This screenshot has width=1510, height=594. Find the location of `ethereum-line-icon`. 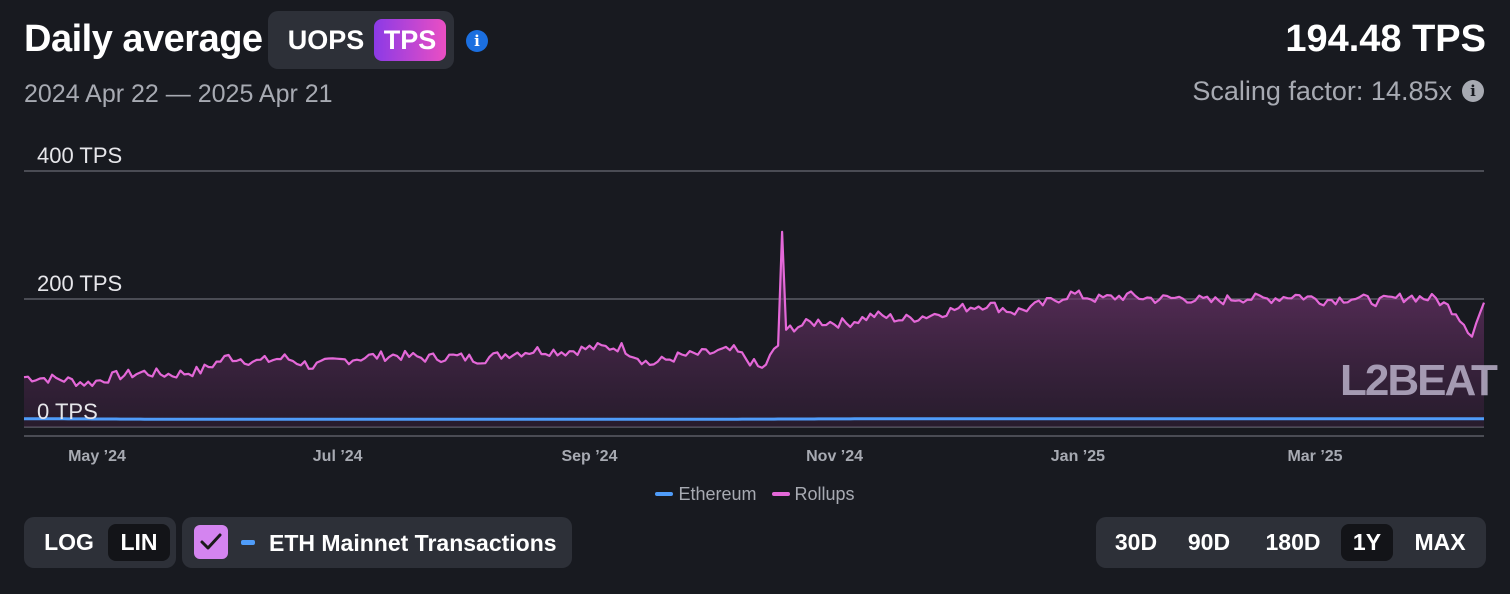

ethereum-line-icon is located at coordinates (248, 542).